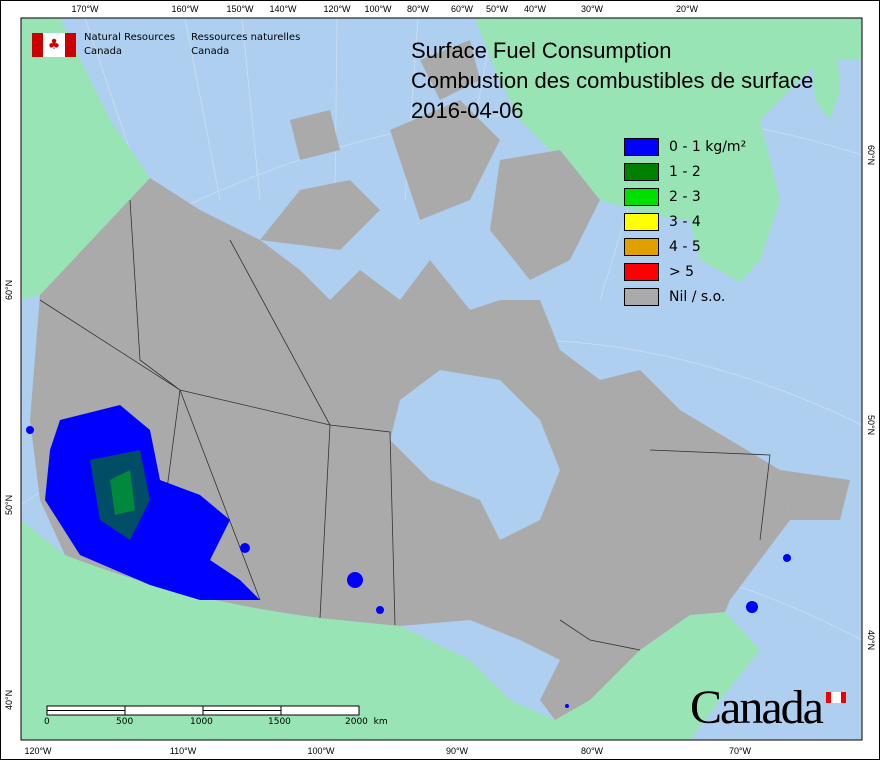 The width and height of the screenshot is (880, 760). What do you see at coordinates (183, 751) in the screenshot?
I see `tick-label: 110°W` at bounding box center [183, 751].